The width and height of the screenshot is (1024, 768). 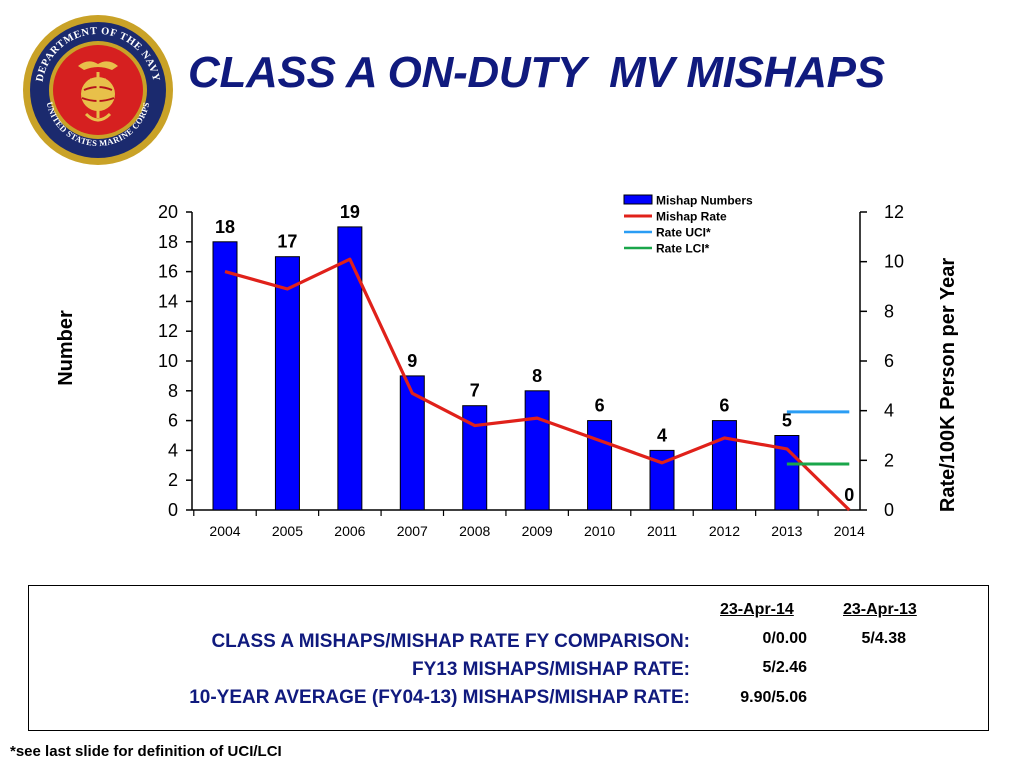 I want to click on bar-value-label: 19, so click(x=350, y=212).